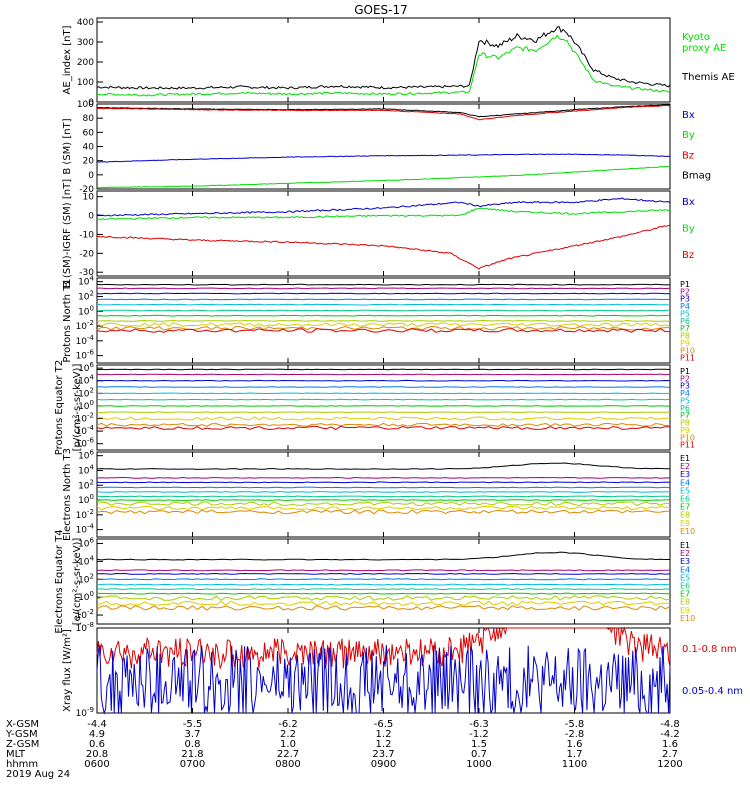  What do you see at coordinates (383, 320) in the screenshot?
I see `series-line-p8` at bounding box center [383, 320].